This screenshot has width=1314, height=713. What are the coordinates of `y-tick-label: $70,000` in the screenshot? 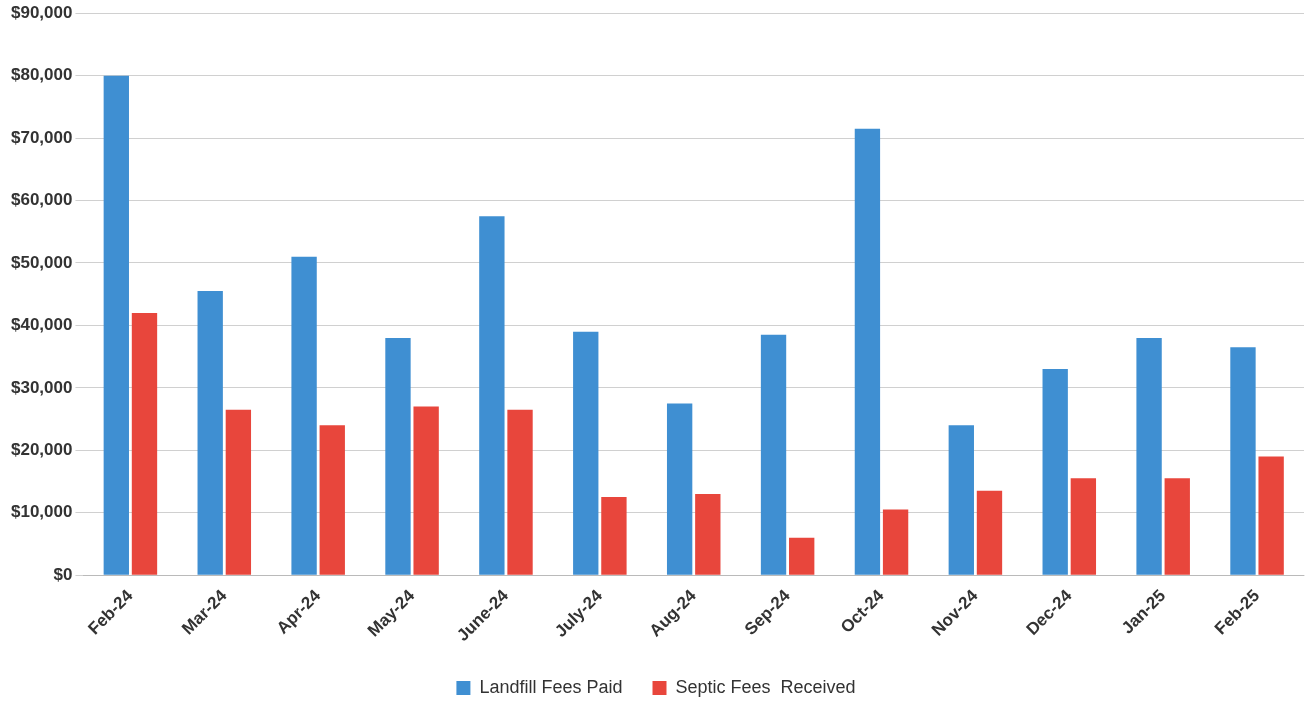 It's located at (42, 137).